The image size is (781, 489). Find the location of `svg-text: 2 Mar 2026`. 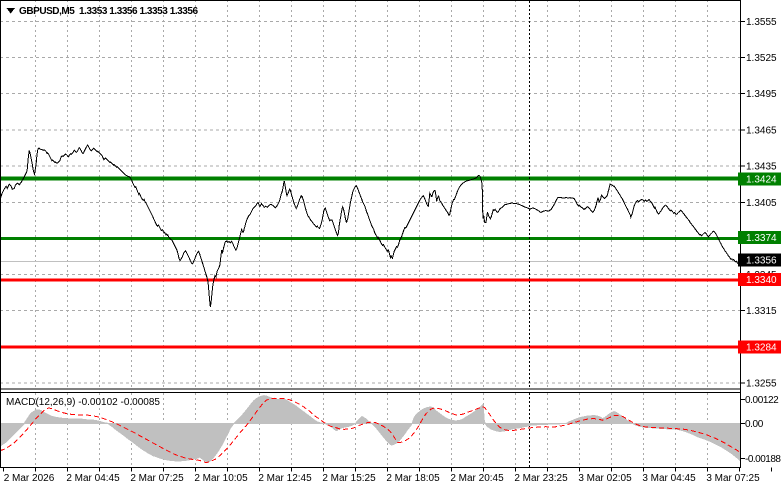

svg-text: 2 Mar 2026 is located at coordinates (29, 478).